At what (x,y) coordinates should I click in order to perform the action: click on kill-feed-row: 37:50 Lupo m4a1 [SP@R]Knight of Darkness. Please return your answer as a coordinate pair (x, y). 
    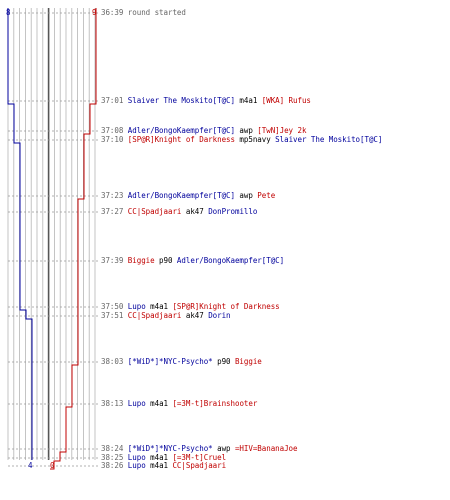
    Looking at the image, I should click on (190, 306).